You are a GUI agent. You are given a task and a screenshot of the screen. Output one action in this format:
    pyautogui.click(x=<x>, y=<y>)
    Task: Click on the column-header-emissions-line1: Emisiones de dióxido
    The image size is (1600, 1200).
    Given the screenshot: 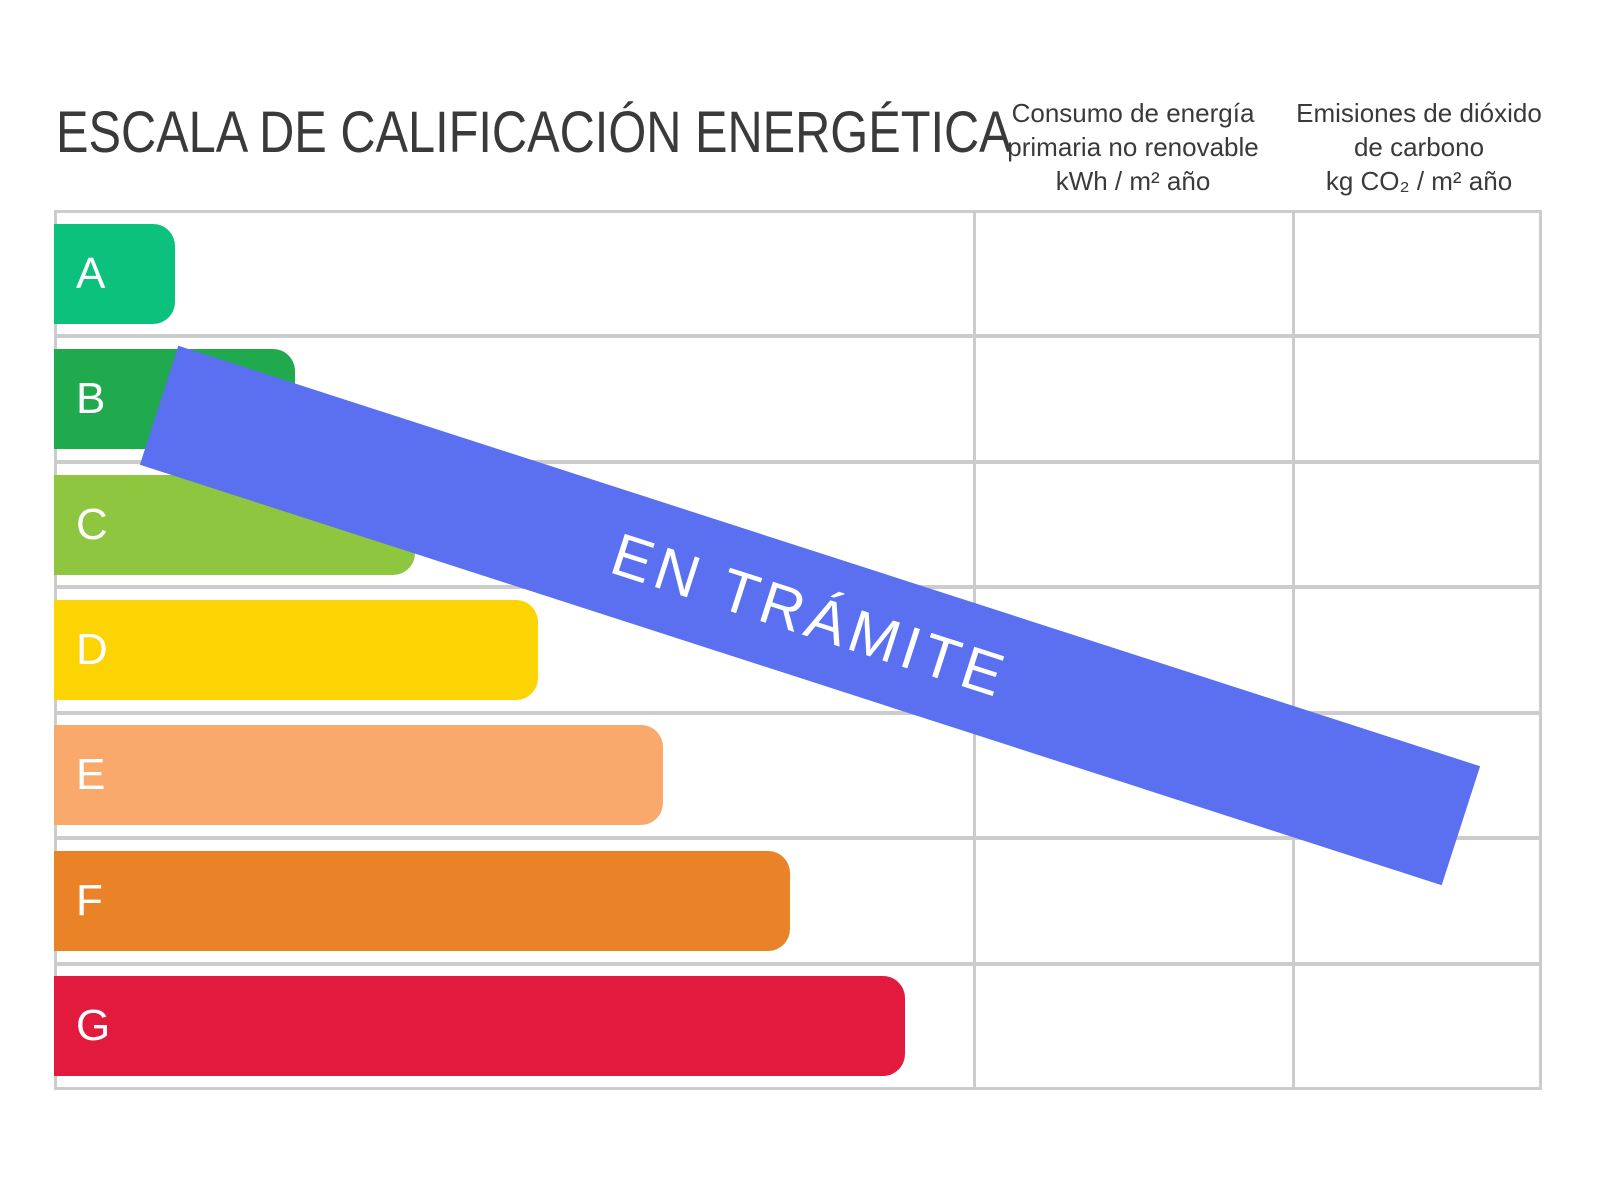 What is the action you would take?
    pyautogui.click(x=1419, y=113)
    